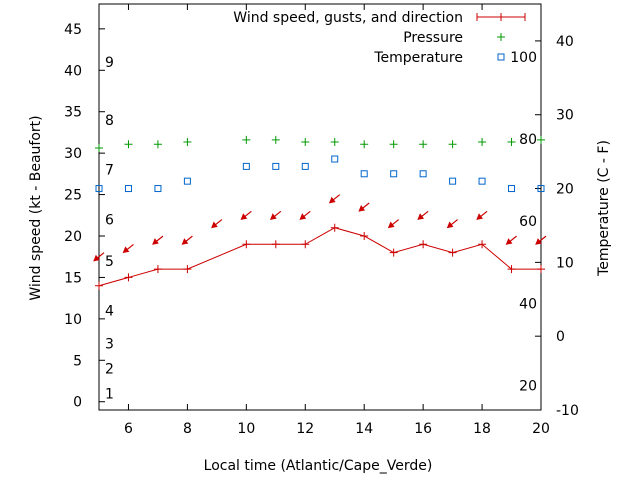 This screenshot has width=640, height=480. What do you see at coordinates (36, 207) in the screenshot?
I see `y-axis-left-label: Wind speed (kt - Beaufort)` at bounding box center [36, 207].